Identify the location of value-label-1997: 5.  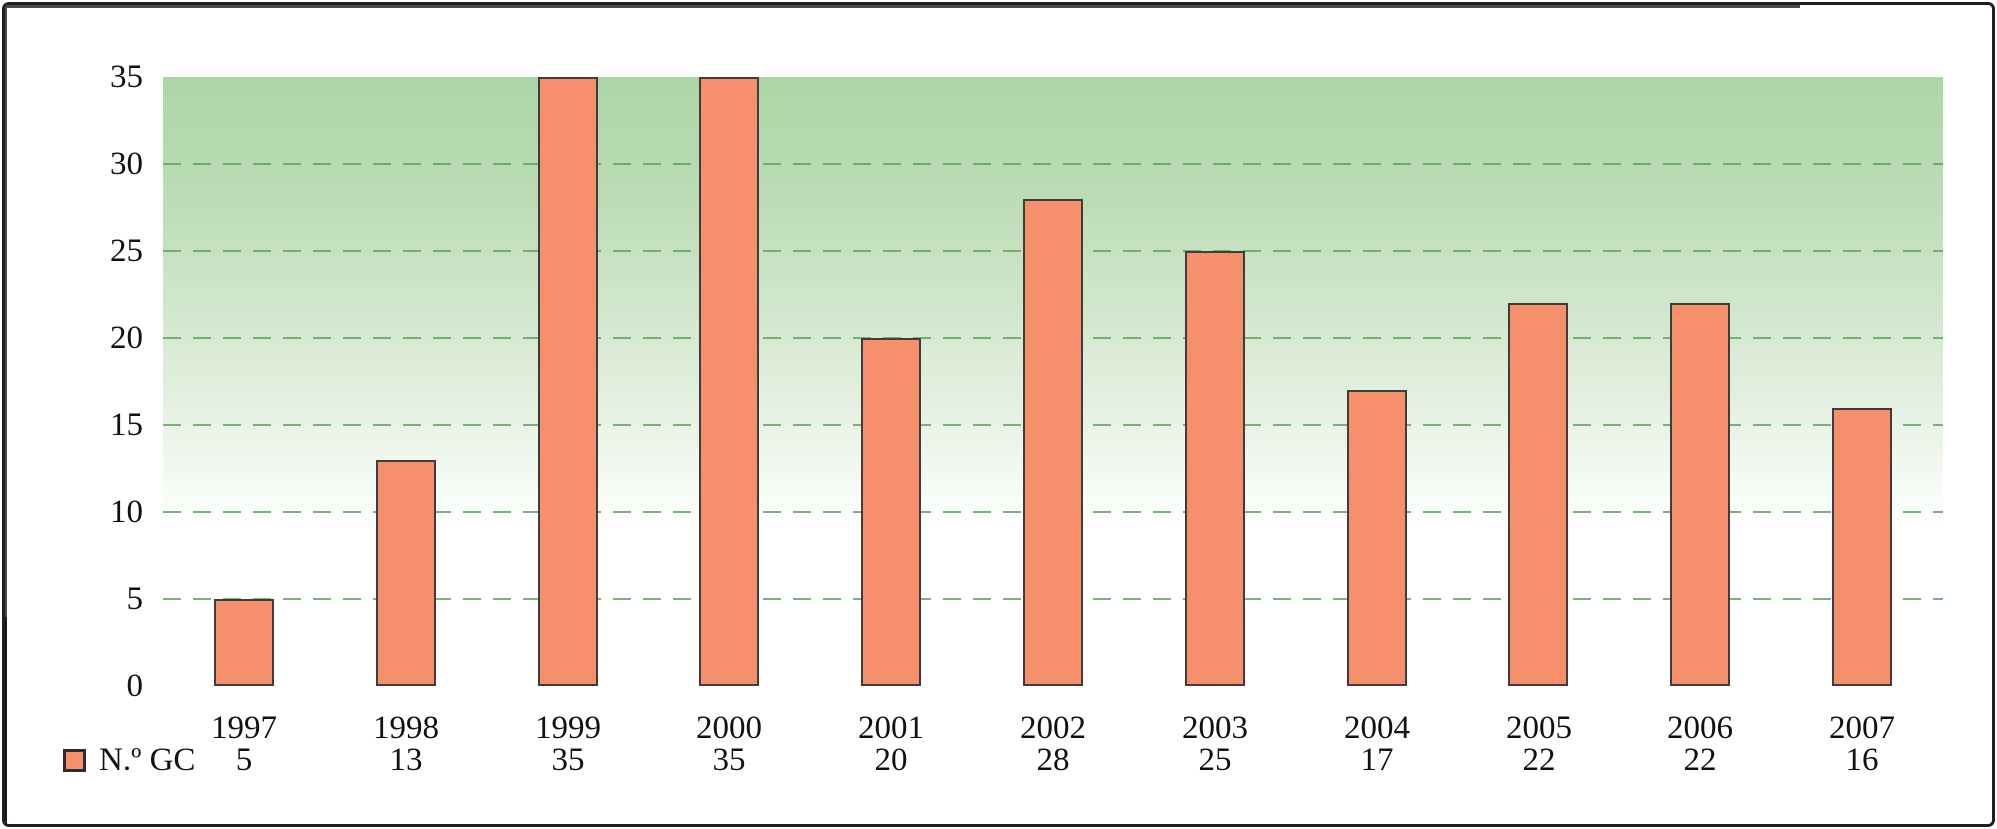
(244, 760).